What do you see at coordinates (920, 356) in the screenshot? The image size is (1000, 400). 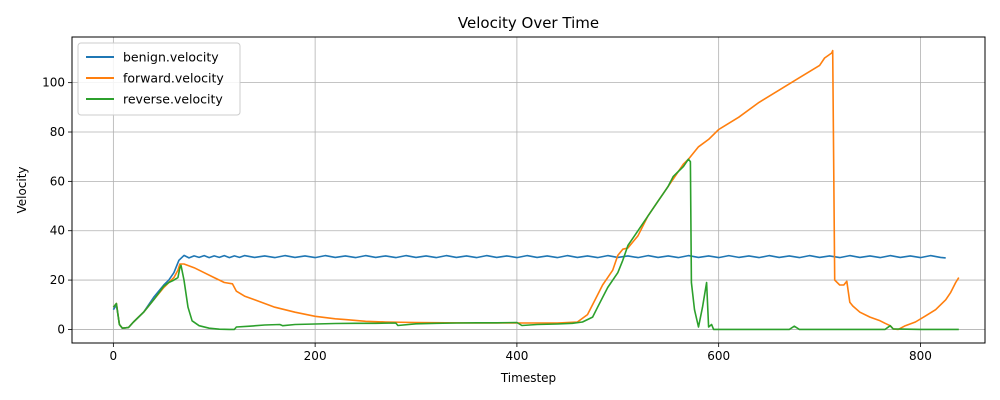 I see `x-tick-label-4: 800` at bounding box center [920, 356].